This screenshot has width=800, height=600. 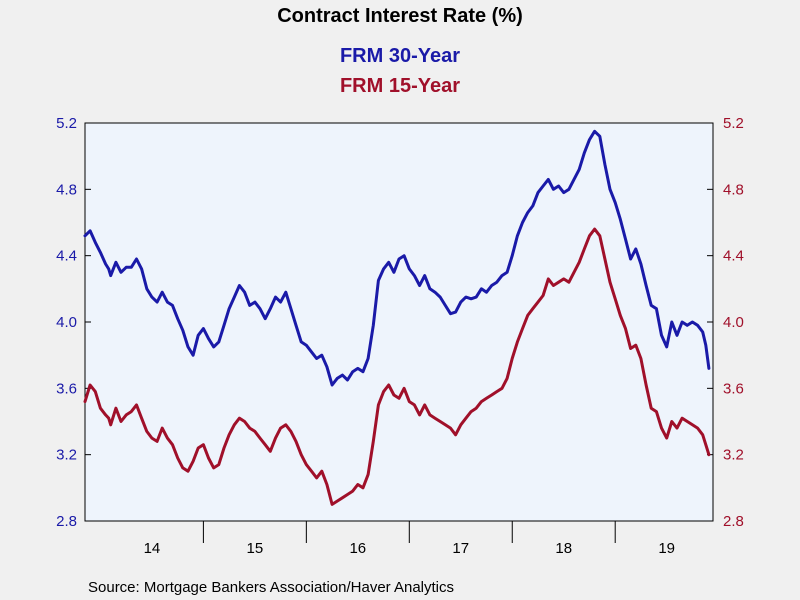 I want to click on x-tick-label: 15, so click(x=255, y=548).